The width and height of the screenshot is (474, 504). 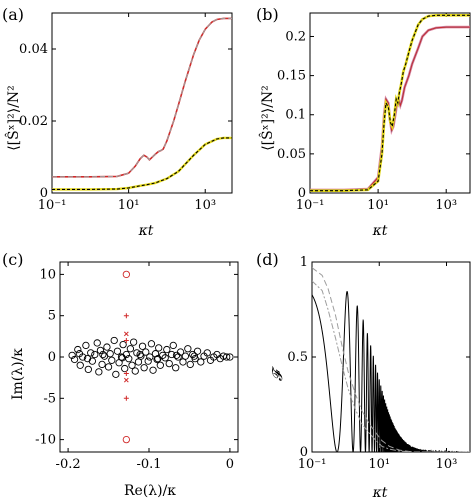 What do you see at coordinates (310, 205) in the screenshot?
I see `panel-b-xtick-label: 10⁻¹` at bounding box center [310, 205].